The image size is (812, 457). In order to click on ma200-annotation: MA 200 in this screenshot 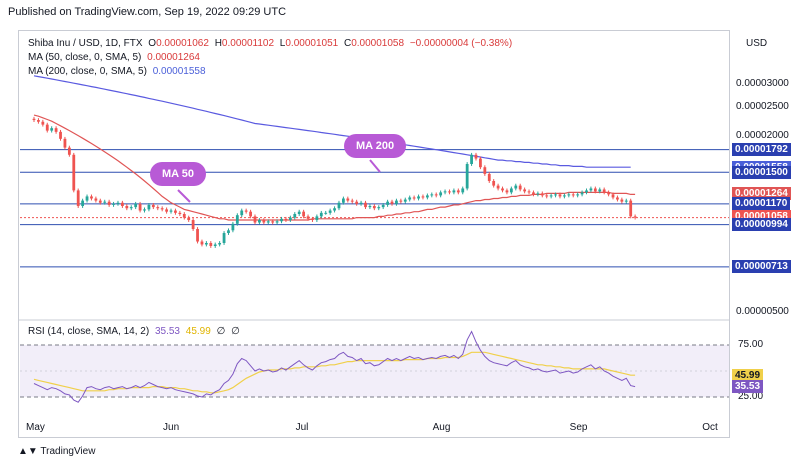, I will do `click(375, 146)`.